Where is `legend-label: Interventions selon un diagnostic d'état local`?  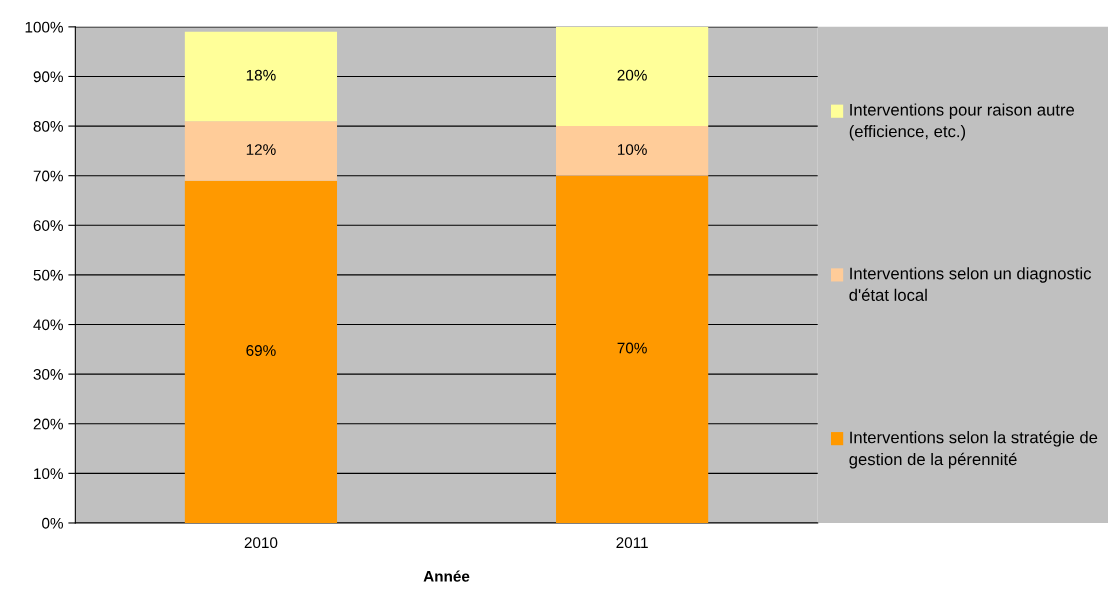
legend-label: Interventions selon un diagnostic d'état local is located at coordinates (970, 284).